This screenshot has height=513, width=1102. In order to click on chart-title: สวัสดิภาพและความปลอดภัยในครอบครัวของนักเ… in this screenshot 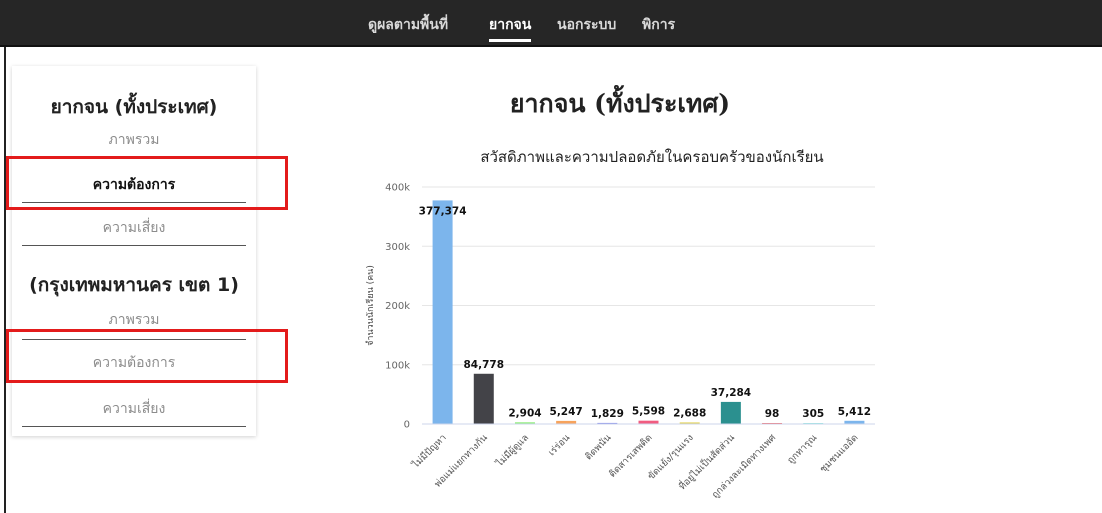, I will do `click(651, 157)`.